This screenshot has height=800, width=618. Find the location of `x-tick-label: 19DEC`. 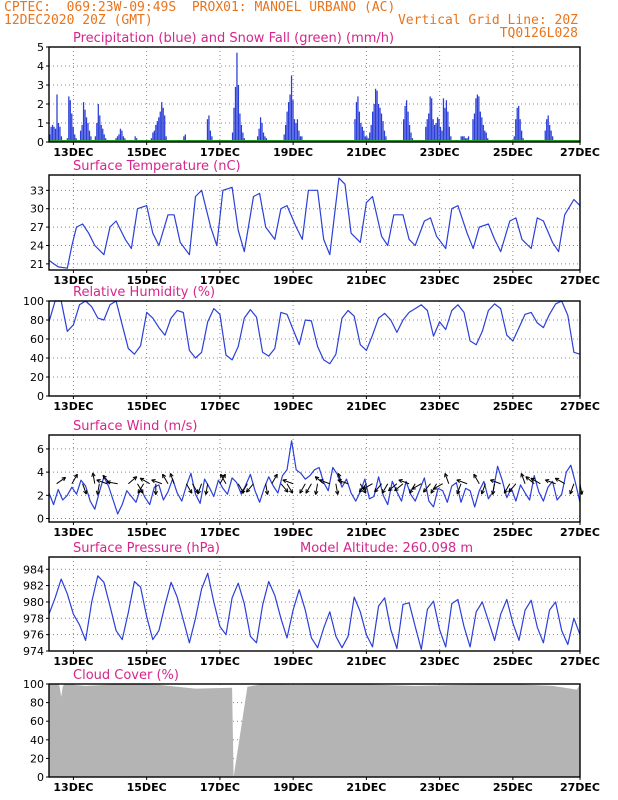

x-tick-label: 19DEC is located at coordinates (293, 280).